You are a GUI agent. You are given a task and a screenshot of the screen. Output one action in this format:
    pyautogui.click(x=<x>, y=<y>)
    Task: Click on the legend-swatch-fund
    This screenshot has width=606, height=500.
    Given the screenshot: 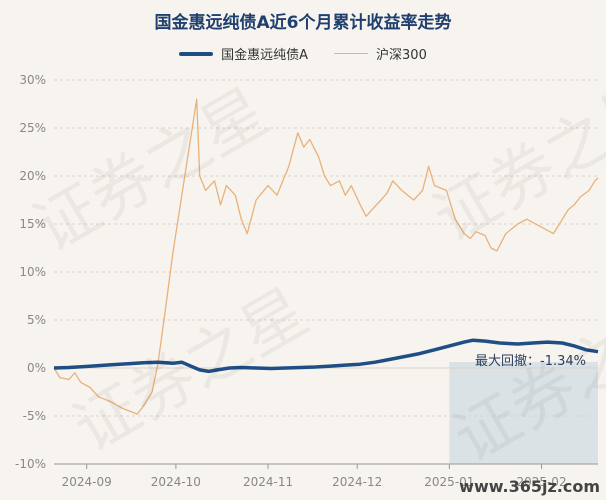 What is the action you would take?
    pyautogui.click(x=196, y=53)
    